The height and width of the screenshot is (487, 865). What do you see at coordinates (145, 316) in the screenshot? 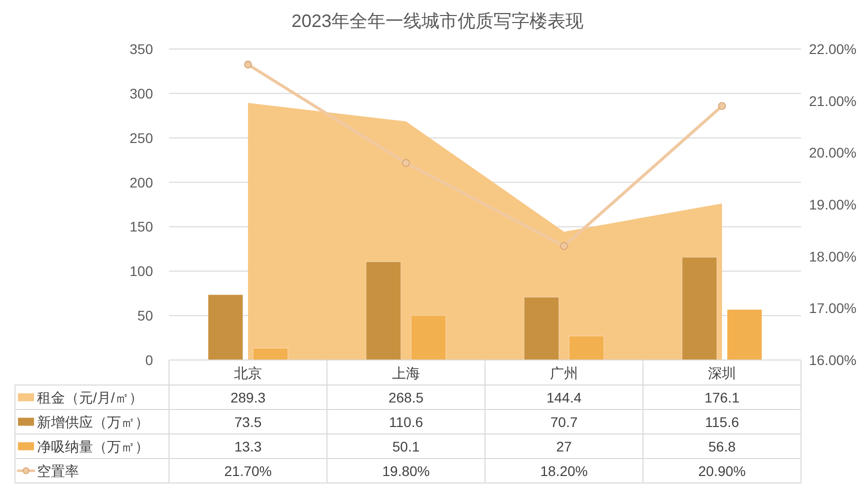
I see `y-tick-label: 50` at bounding box center [145, 316].